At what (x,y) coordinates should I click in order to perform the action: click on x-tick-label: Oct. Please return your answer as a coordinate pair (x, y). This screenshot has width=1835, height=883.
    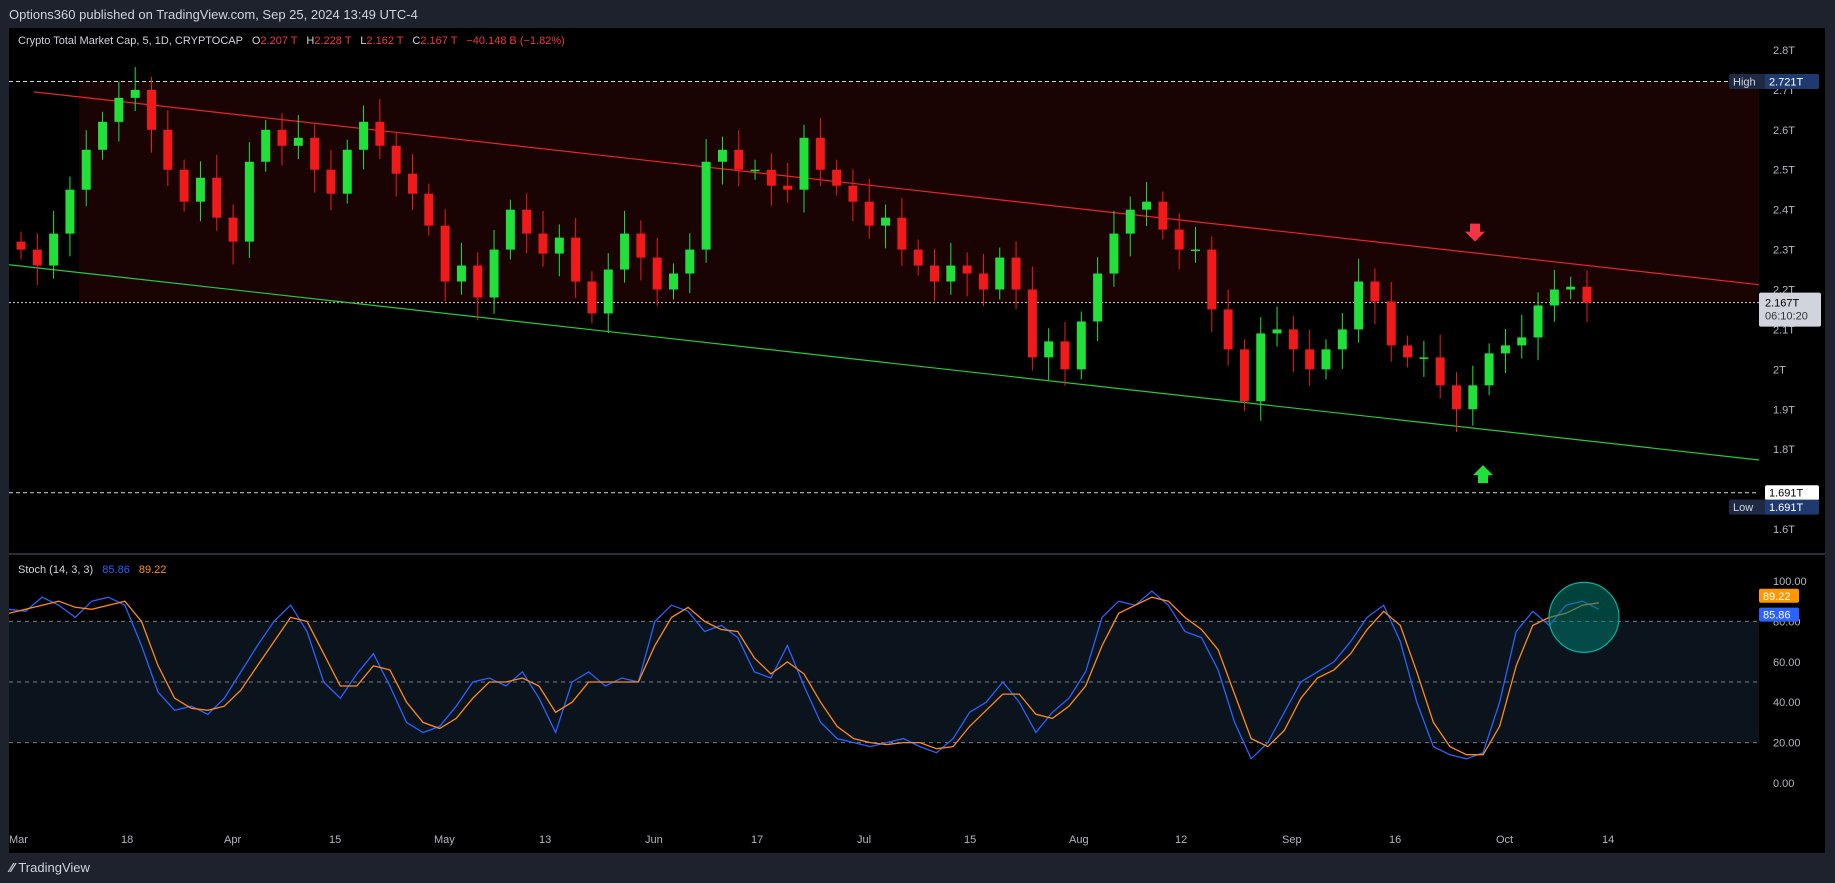
    Looking at the image, I should click on (1504, 840).